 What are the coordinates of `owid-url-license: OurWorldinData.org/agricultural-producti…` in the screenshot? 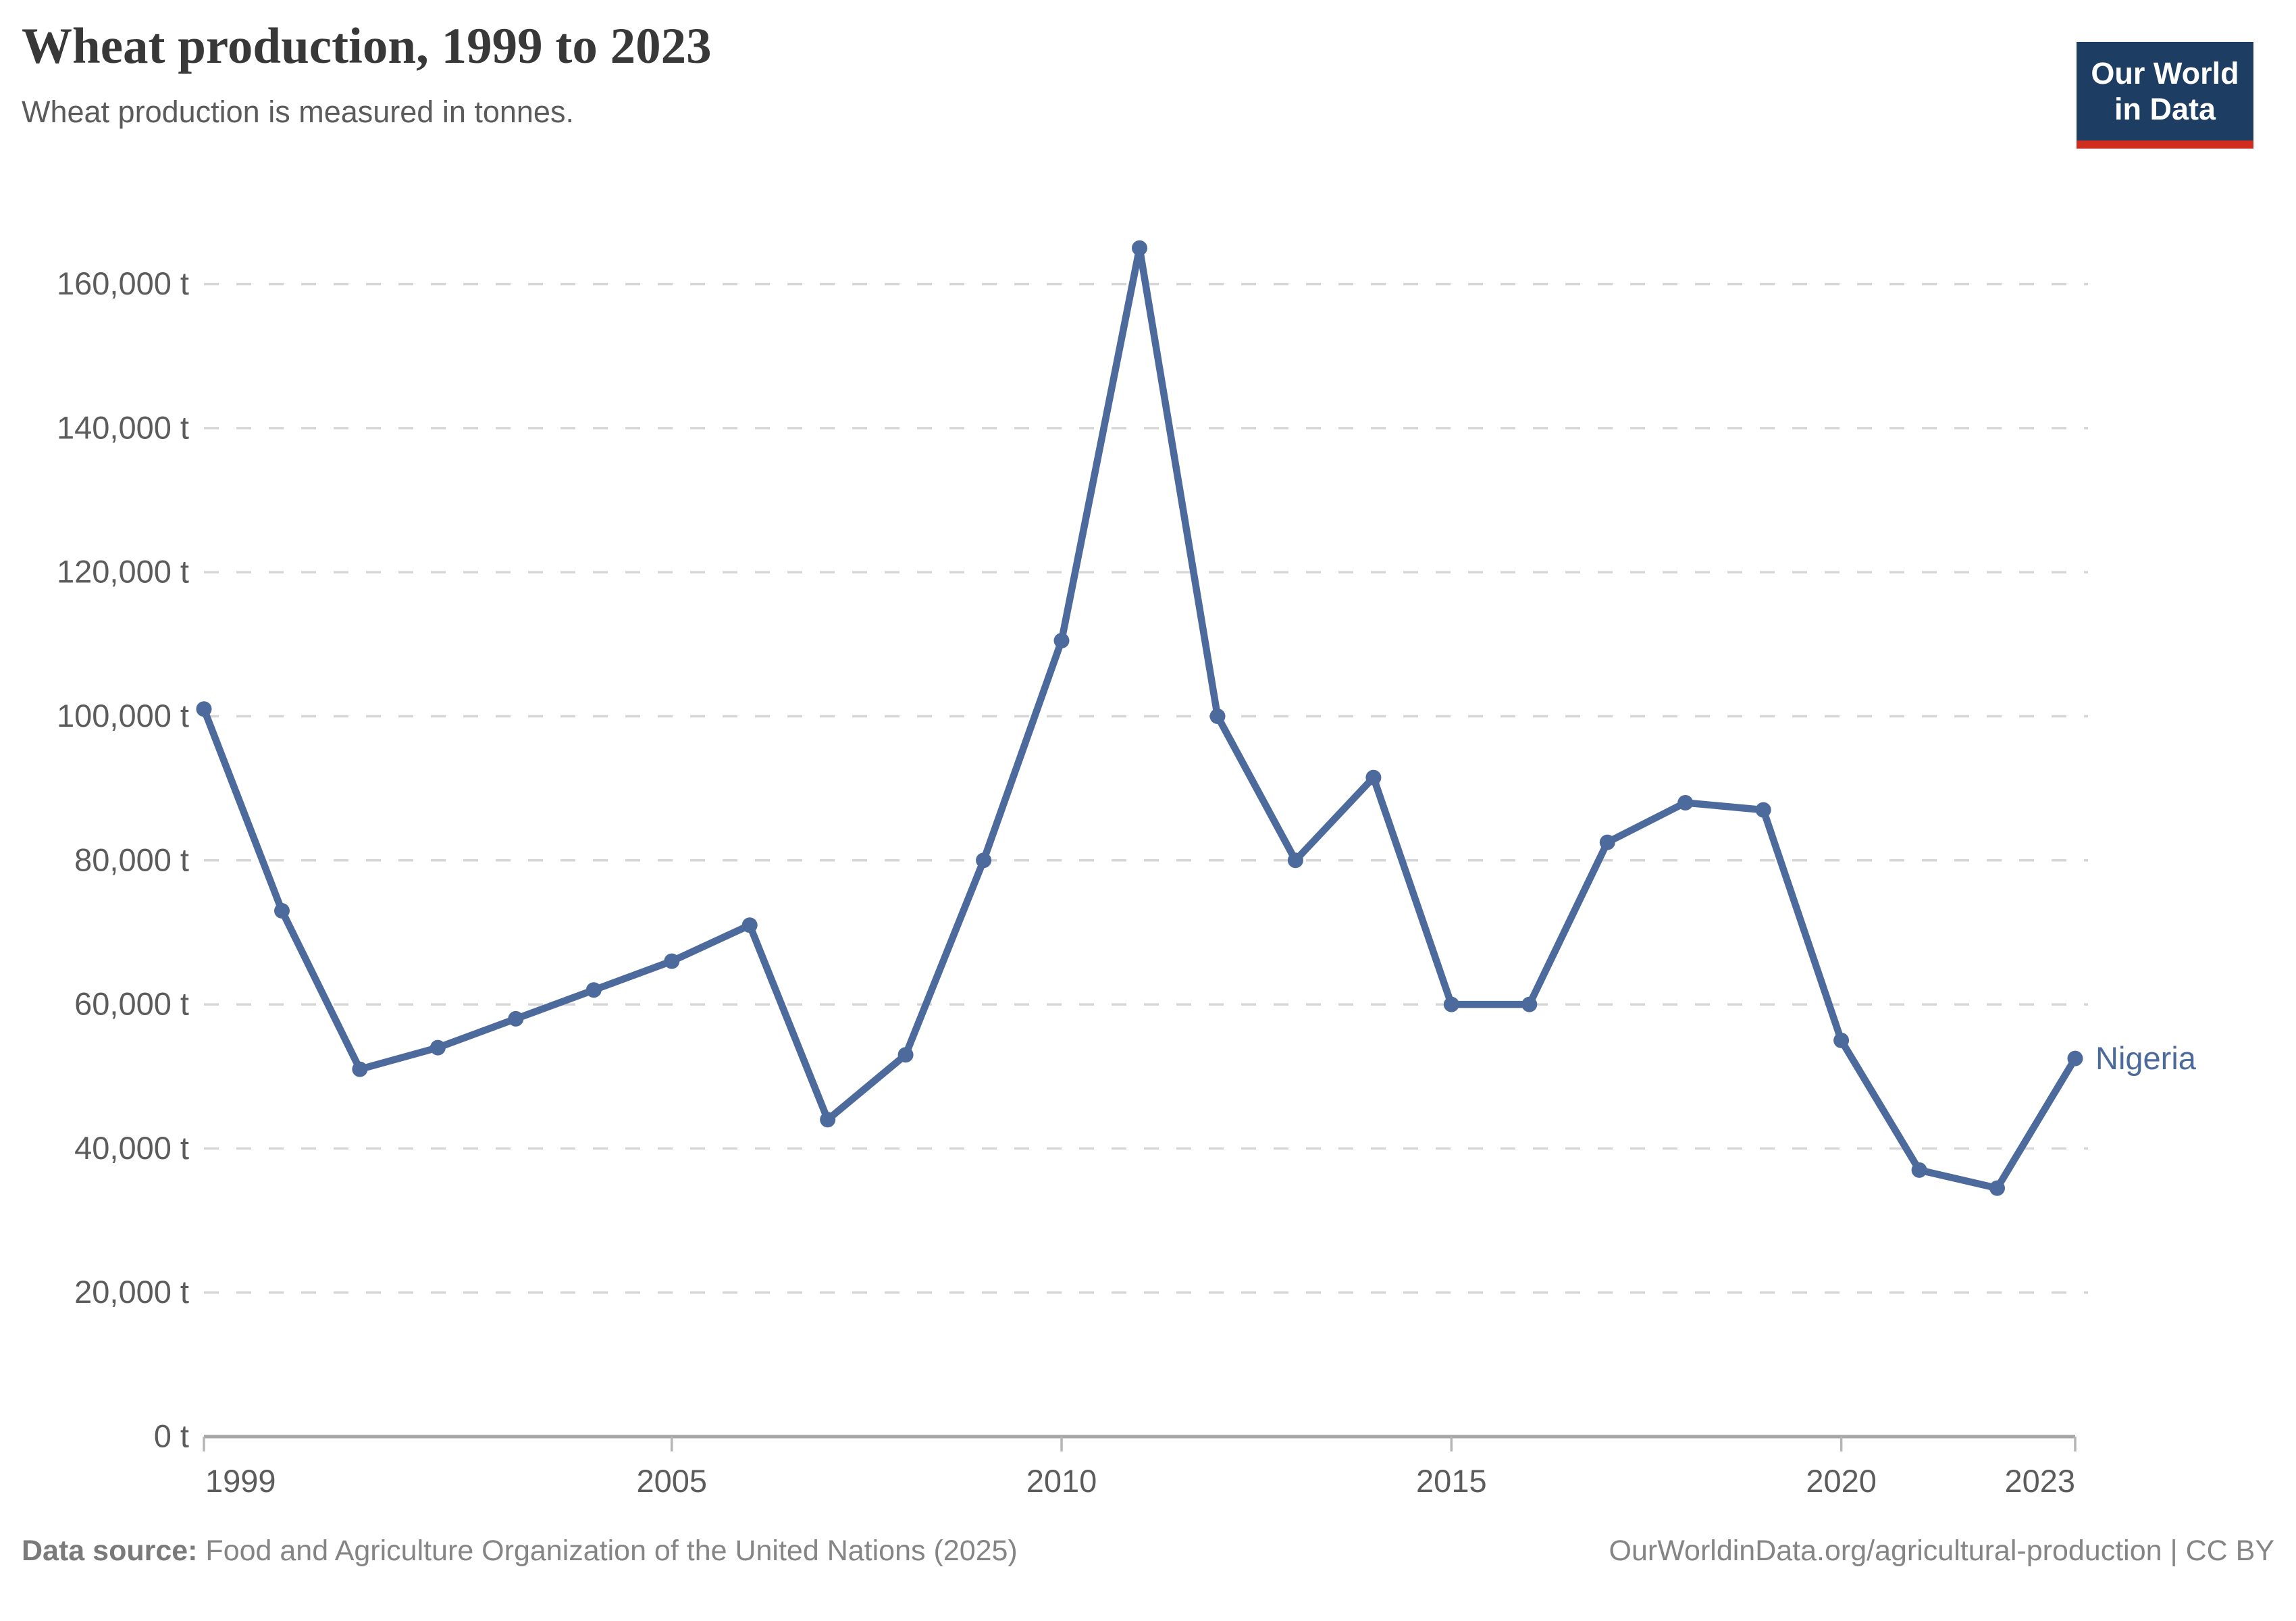 It's located at (1942, 1551).